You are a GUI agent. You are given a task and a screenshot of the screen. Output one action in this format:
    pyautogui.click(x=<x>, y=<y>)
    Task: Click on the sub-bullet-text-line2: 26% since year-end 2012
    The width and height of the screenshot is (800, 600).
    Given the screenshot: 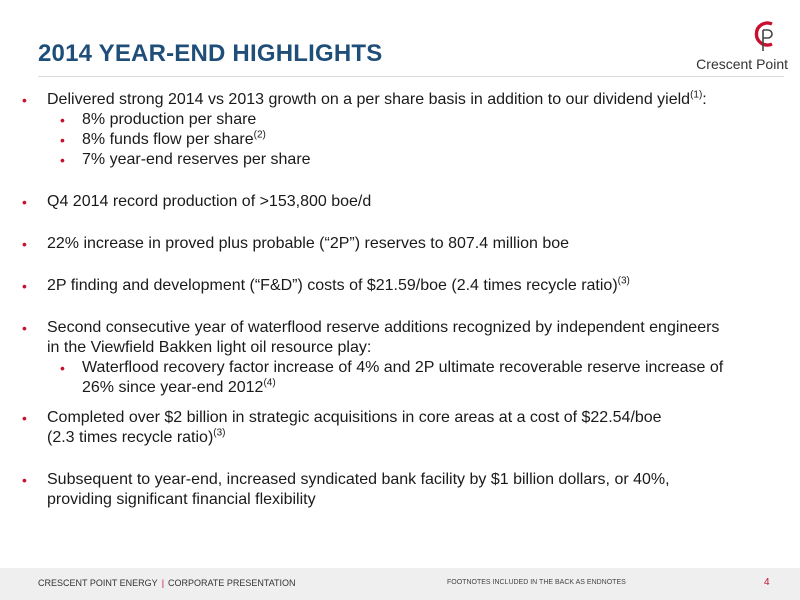 What is the action you would take?
    pyautogui.click(x=173, y=387)
    